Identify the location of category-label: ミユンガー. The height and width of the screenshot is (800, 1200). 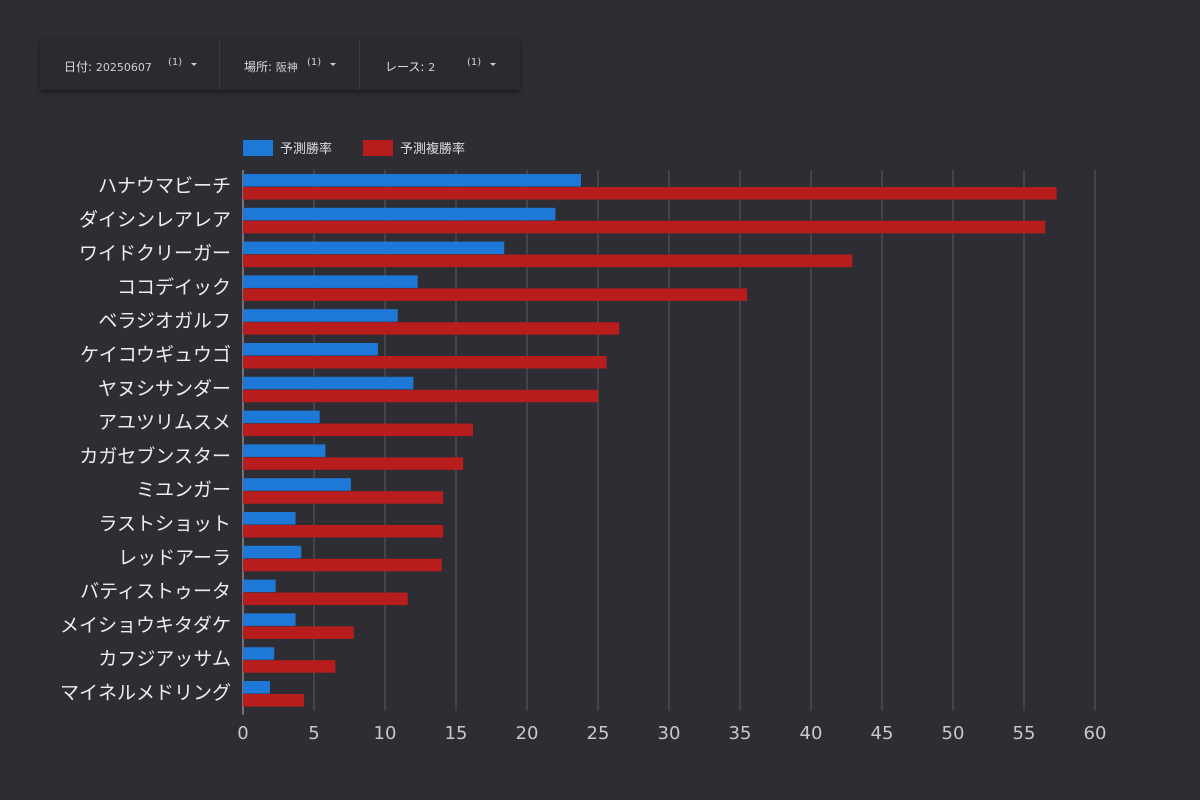
(183, 490).